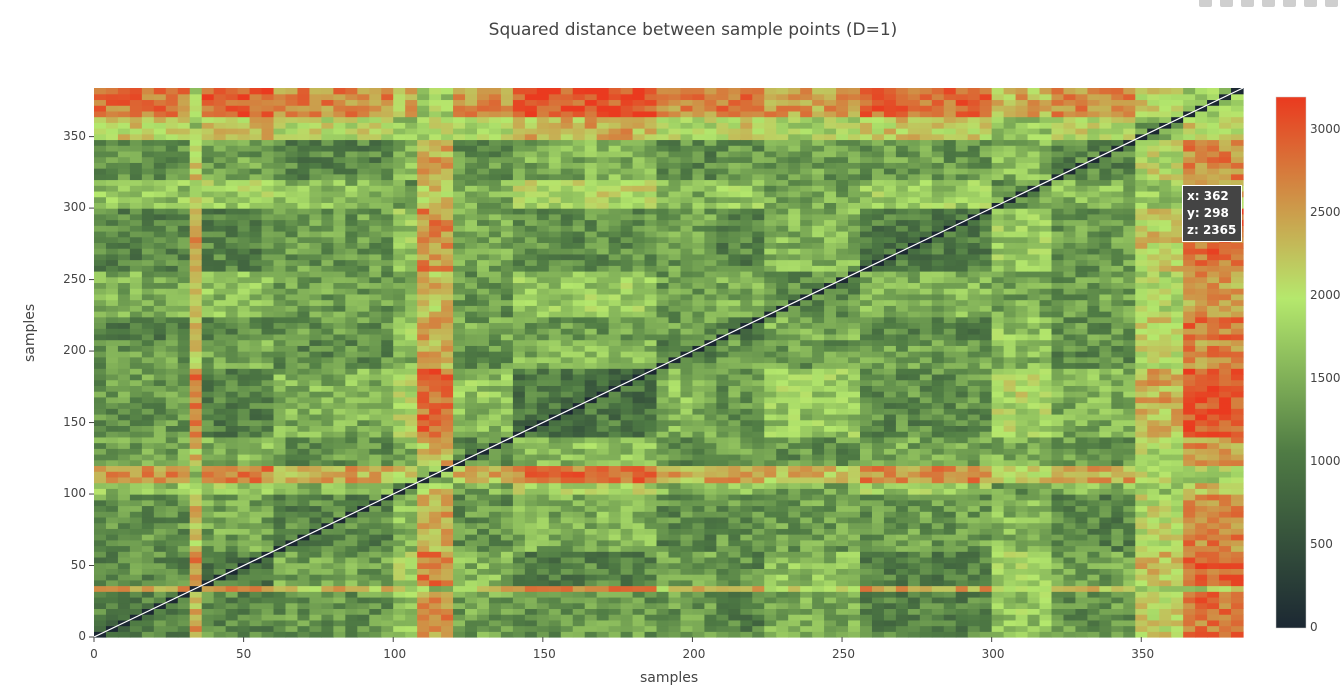 The height and width of the screenshot is (686, 1344). Describe the element at coordinates (393, 654) in the screenshot. I see `x-tick-label: 100` at that location.